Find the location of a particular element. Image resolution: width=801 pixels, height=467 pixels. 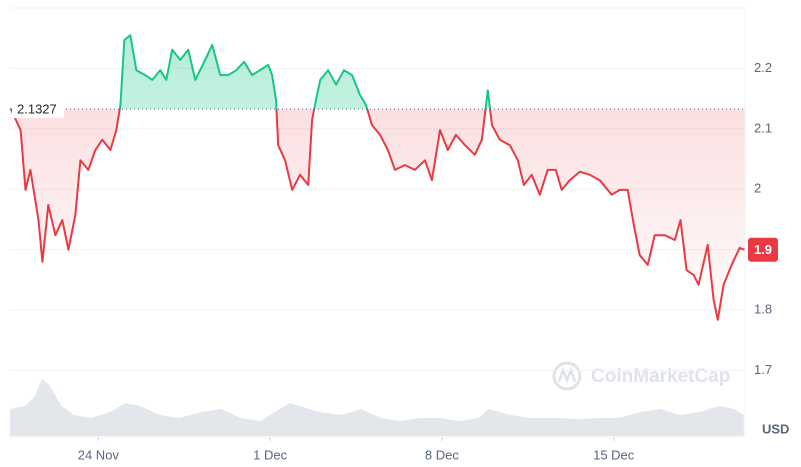

volume-area is located at coordinates (377, 407).